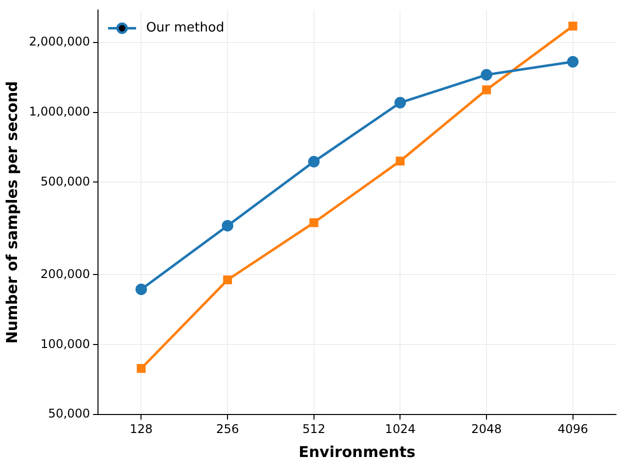  What do you see at coordinates (65, 273) in the screenshot?
I see `y-tick-label: 200,000` at bounding box center [65, 273].